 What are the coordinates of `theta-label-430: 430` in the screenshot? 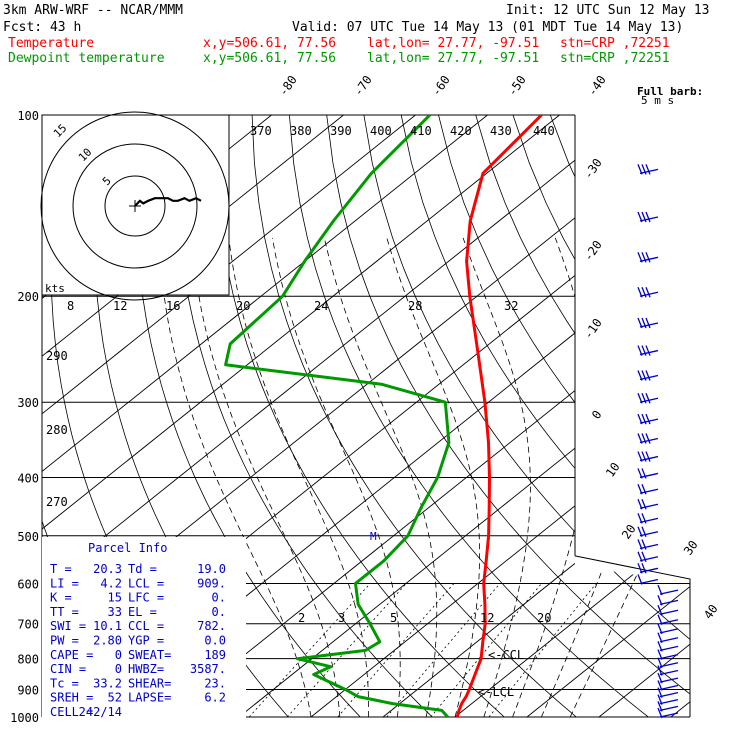 It's located at (501, 131).